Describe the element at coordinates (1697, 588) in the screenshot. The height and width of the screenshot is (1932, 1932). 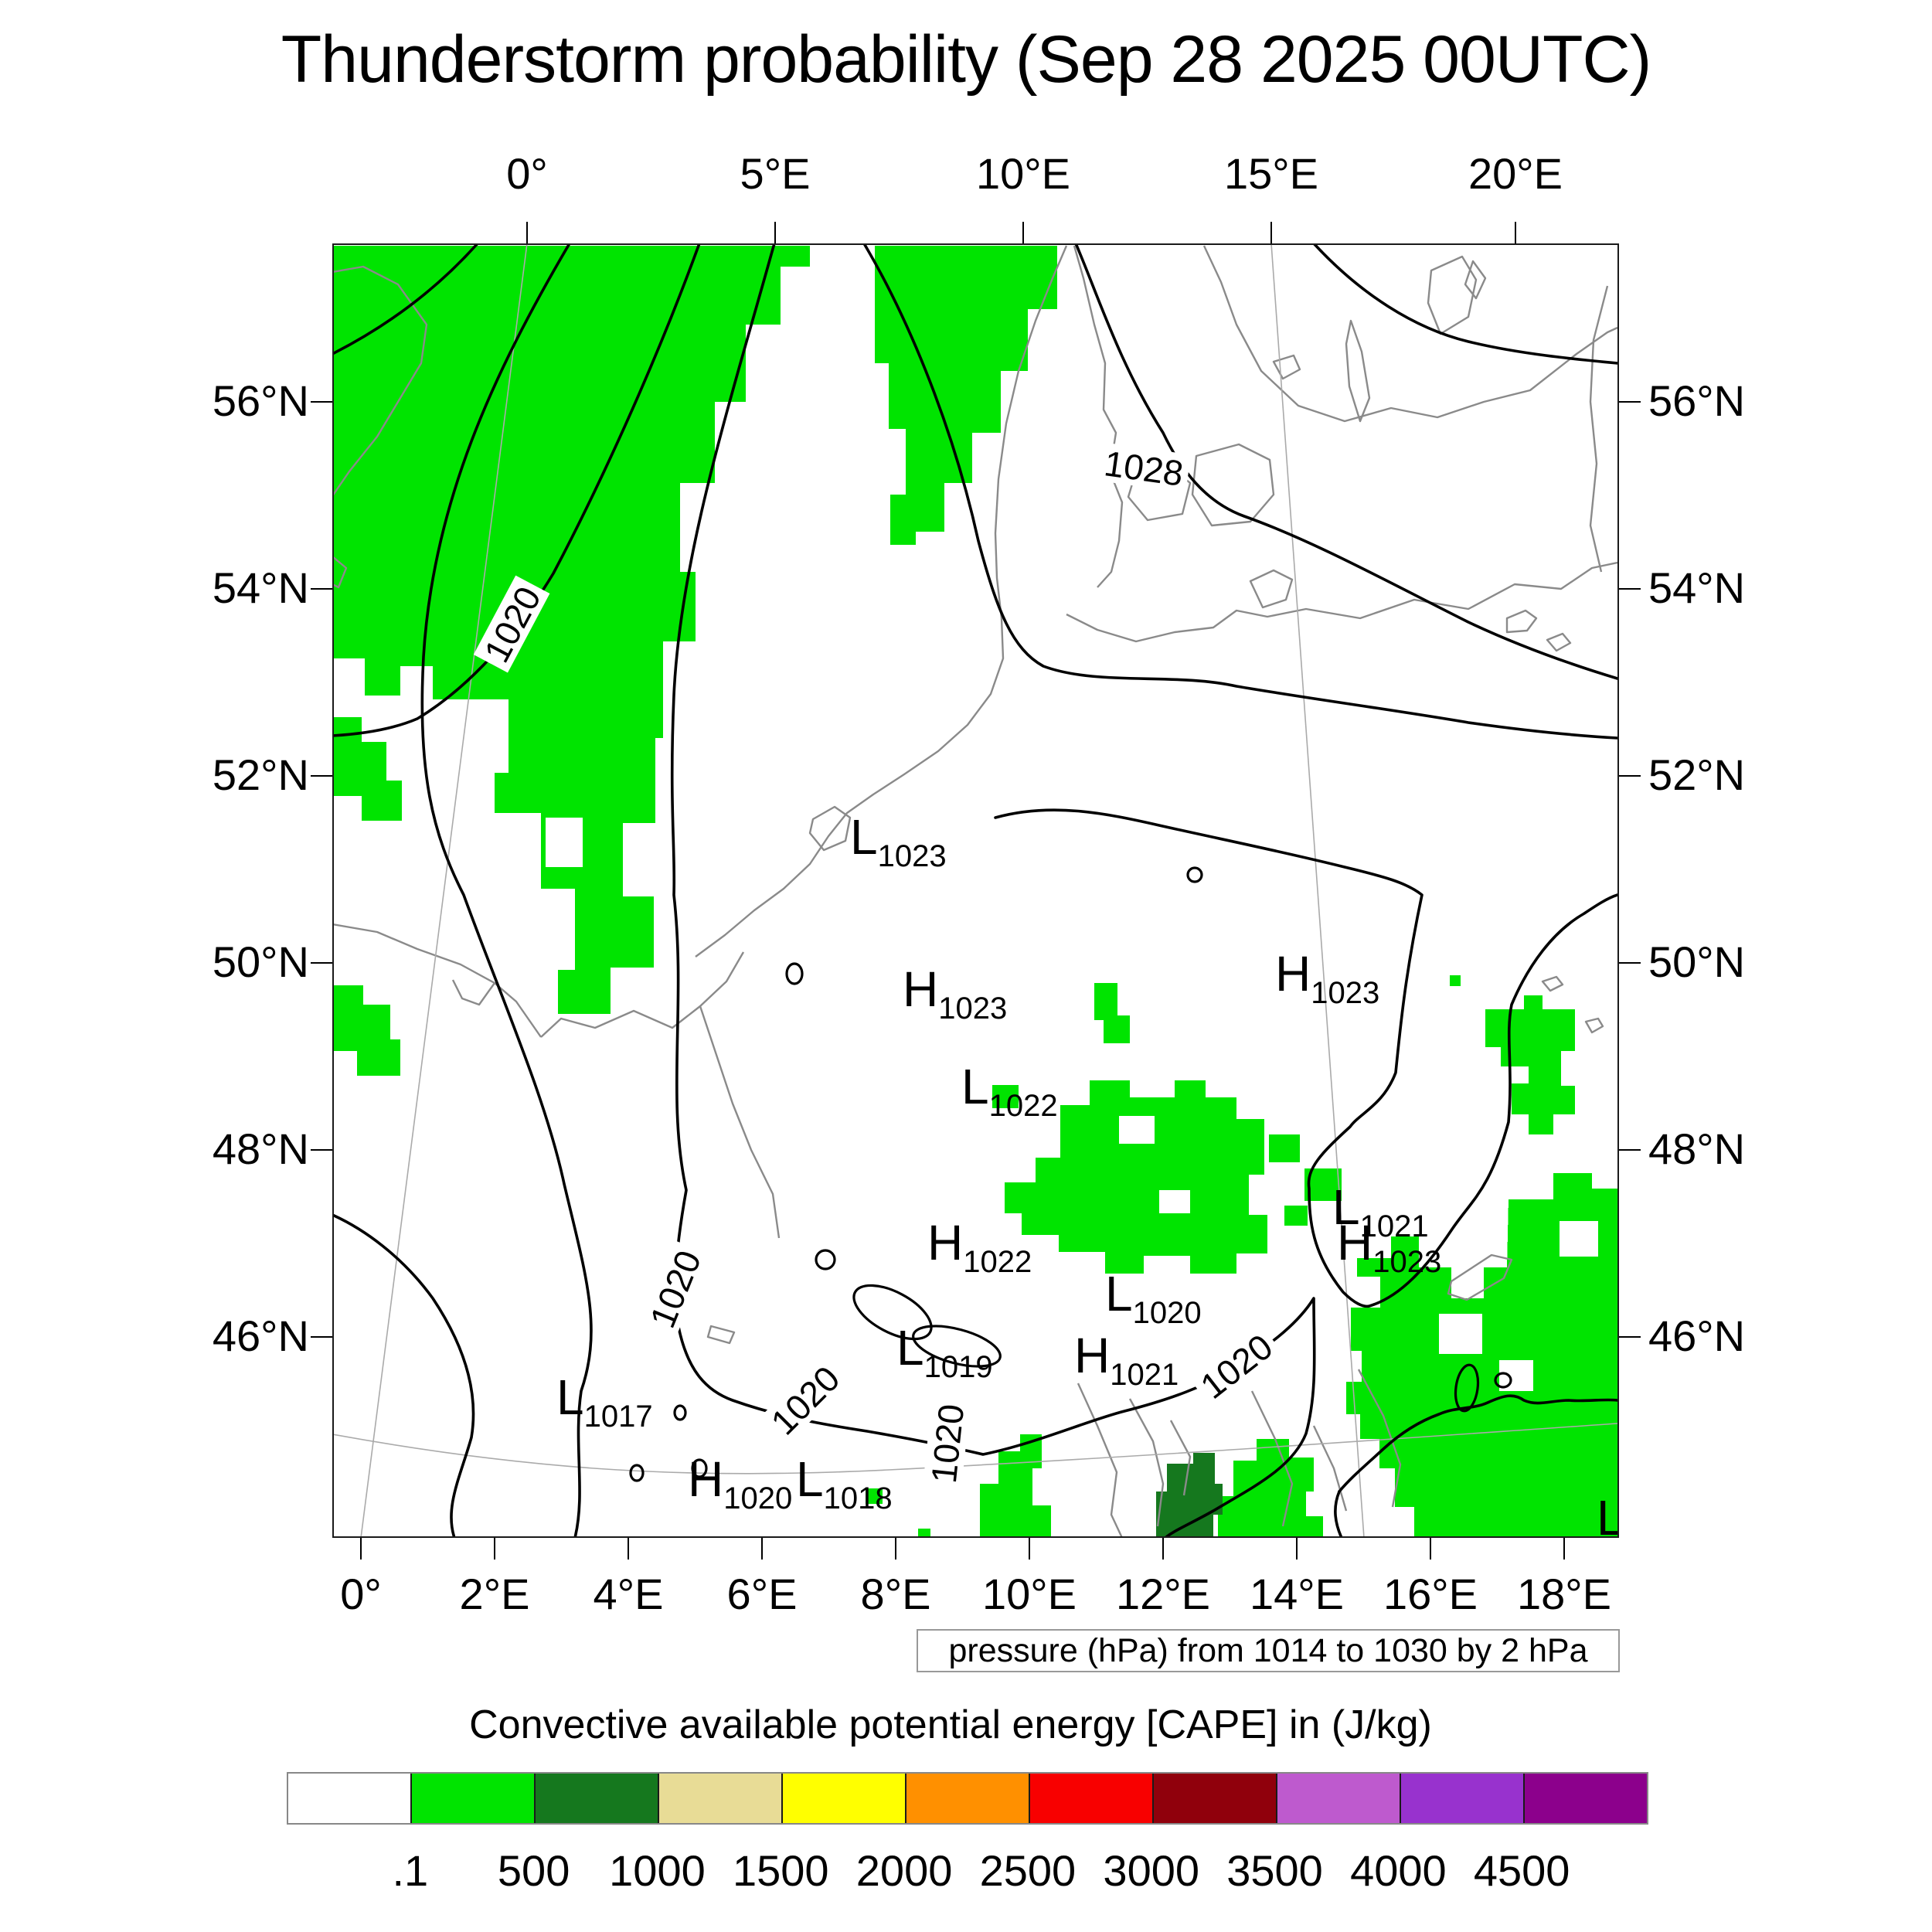
I see `right-axis-label: 54°N` at that location.